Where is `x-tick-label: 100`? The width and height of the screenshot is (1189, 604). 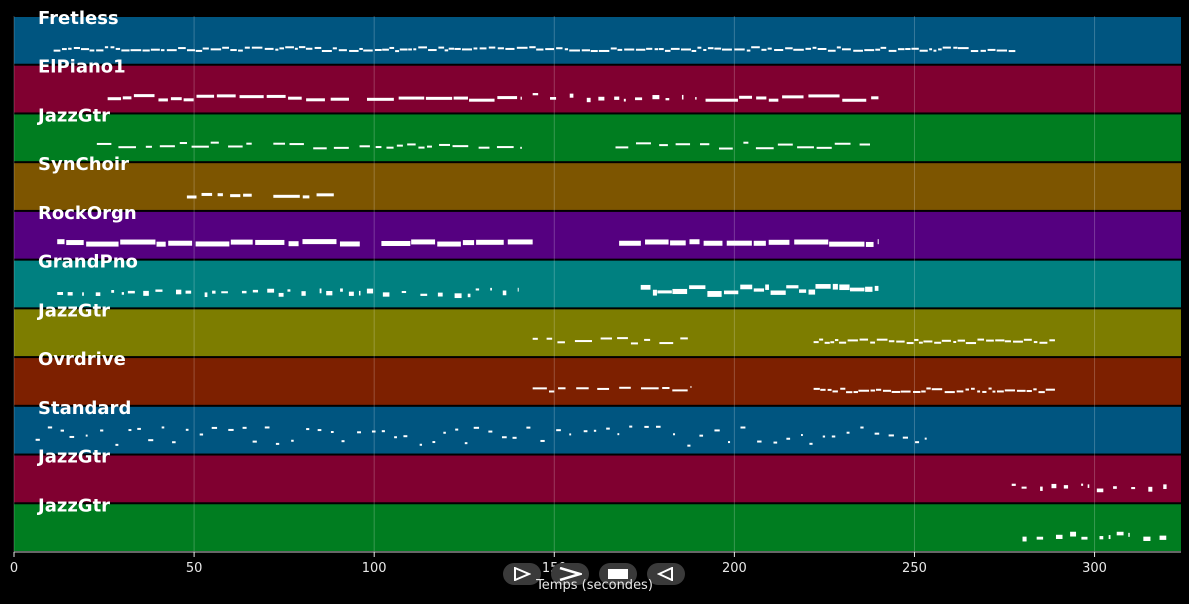
x-tick-label: 100 is located at coordinates (374, 568).